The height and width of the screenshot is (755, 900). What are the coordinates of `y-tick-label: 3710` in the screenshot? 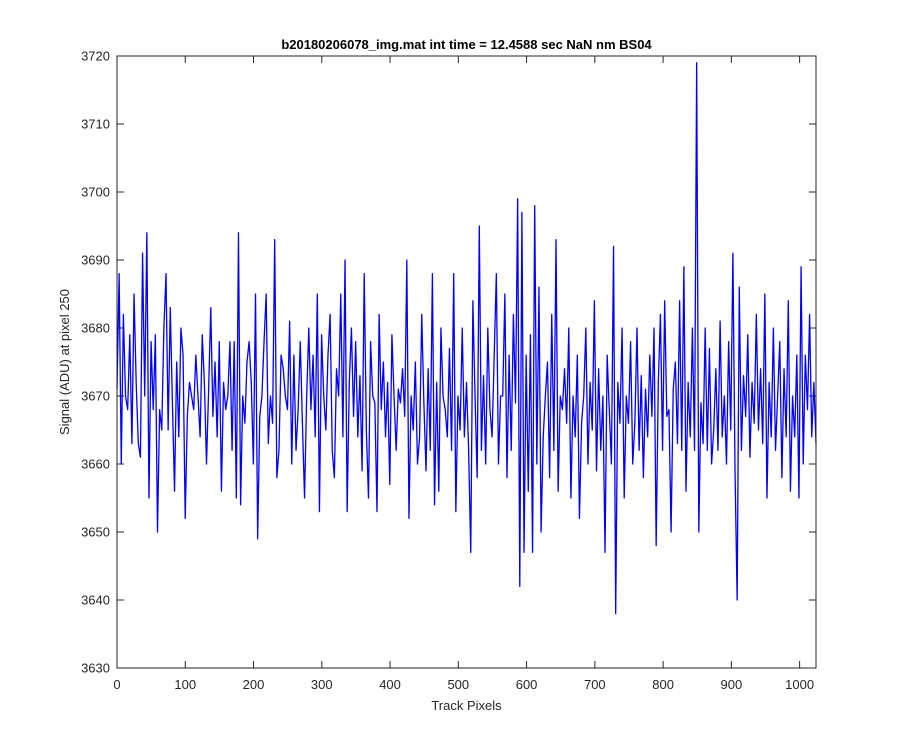 It's located at (95, 124).